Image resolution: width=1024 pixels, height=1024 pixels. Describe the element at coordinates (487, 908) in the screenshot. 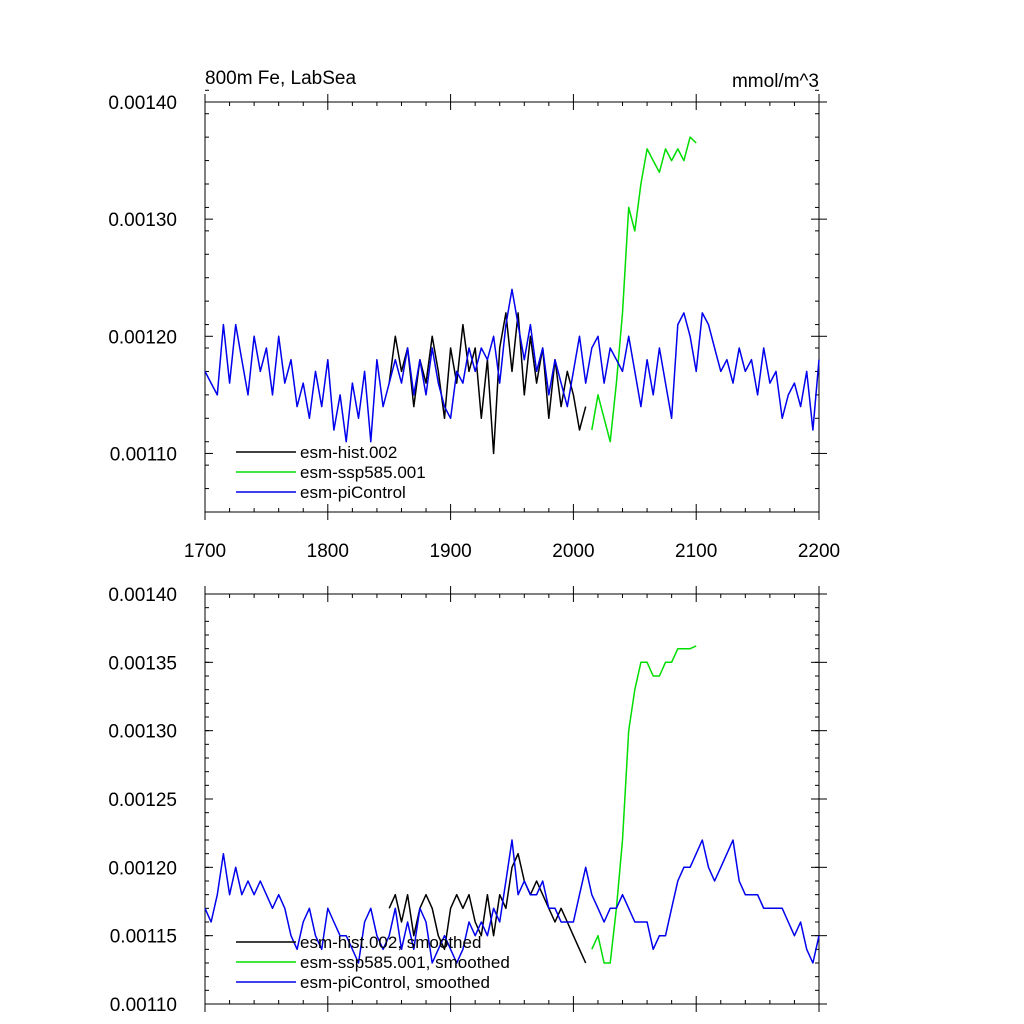

I see `series-line-esm-hist-002-smoothed` at that location.